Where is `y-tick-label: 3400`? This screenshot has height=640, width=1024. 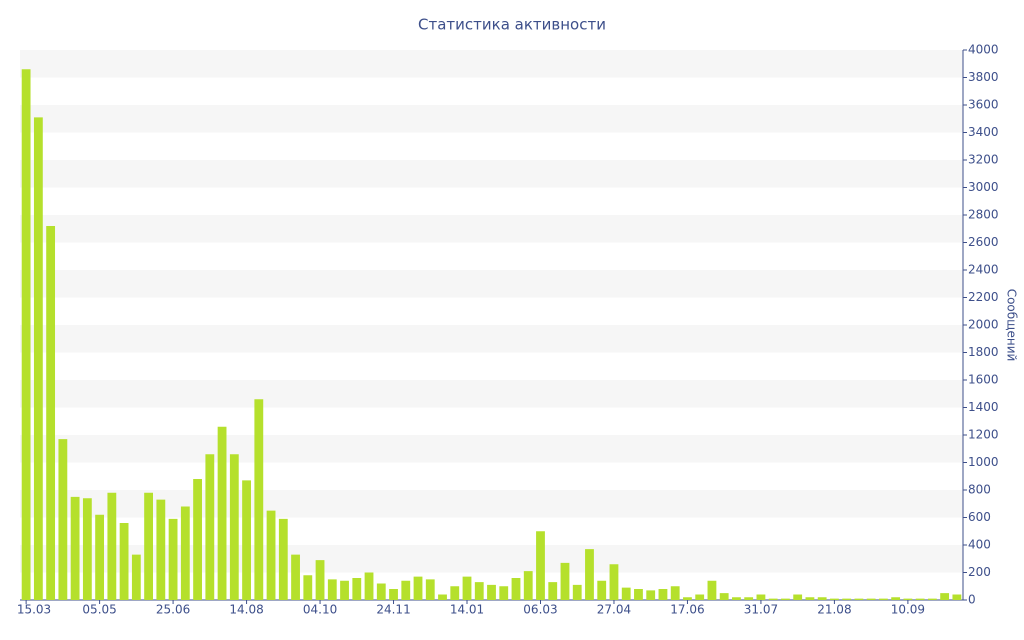
y-tick-label: 3400 is located at coordinates (983, 132).